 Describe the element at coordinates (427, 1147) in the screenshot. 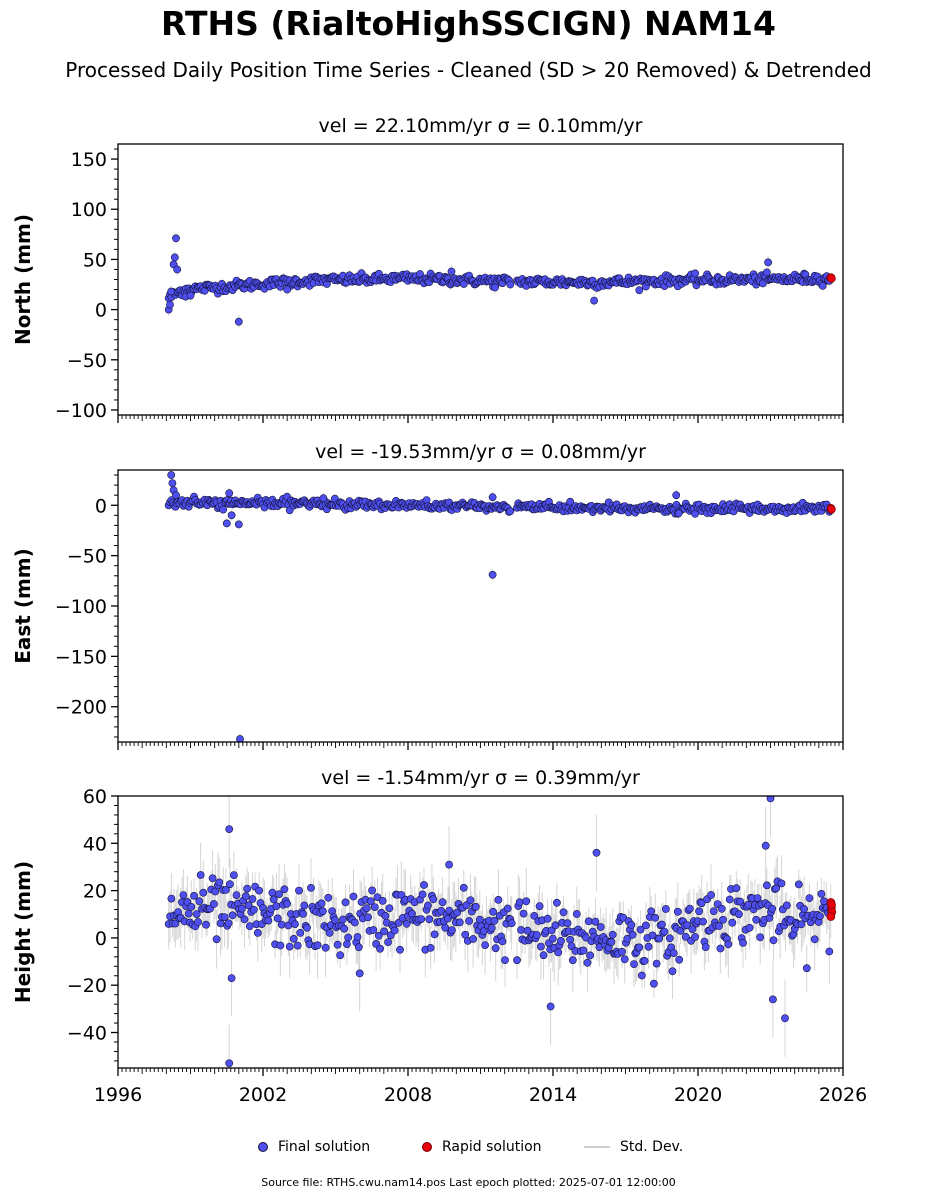

I see `rapid-marker-icon` at that location.